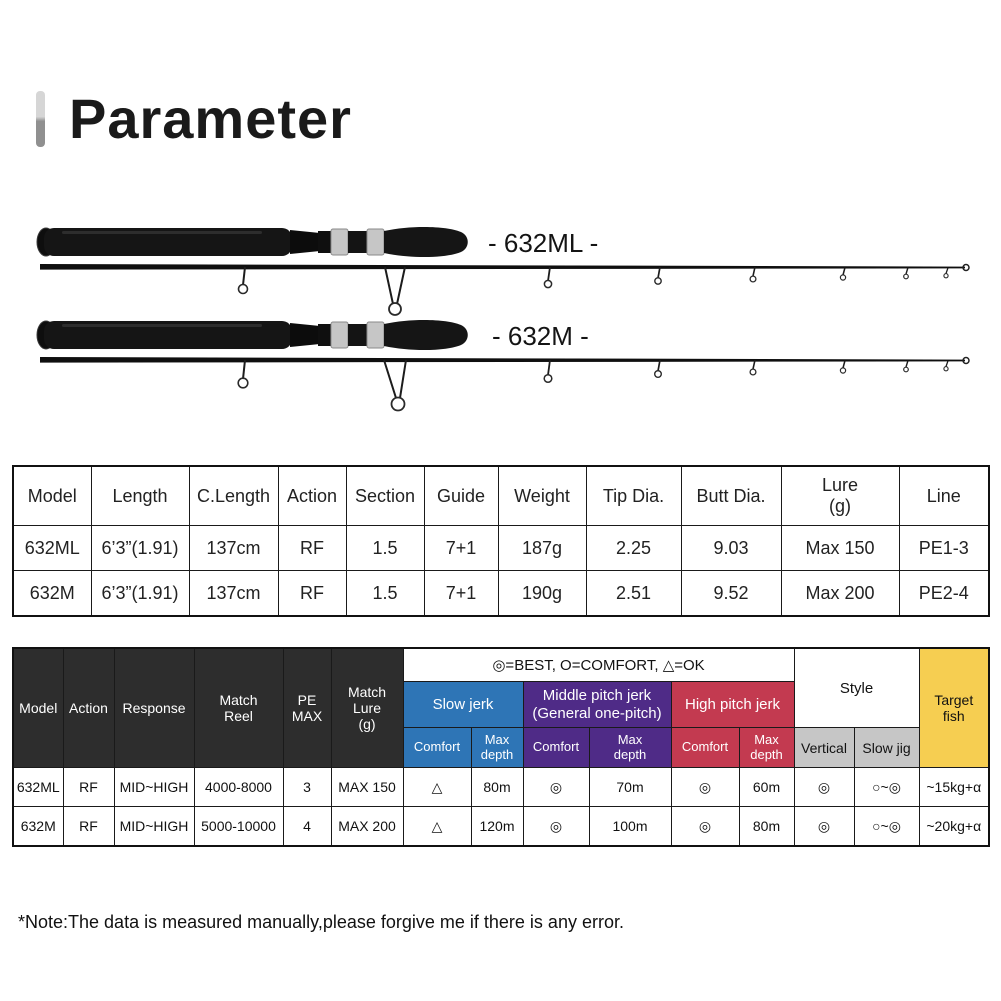 The image size is (1001, 1001). What do you see at coordinates (307, 707) in the screenshot?
I see `jerk-header-pe-max: PE MAX` at bounding box center [307, 707].